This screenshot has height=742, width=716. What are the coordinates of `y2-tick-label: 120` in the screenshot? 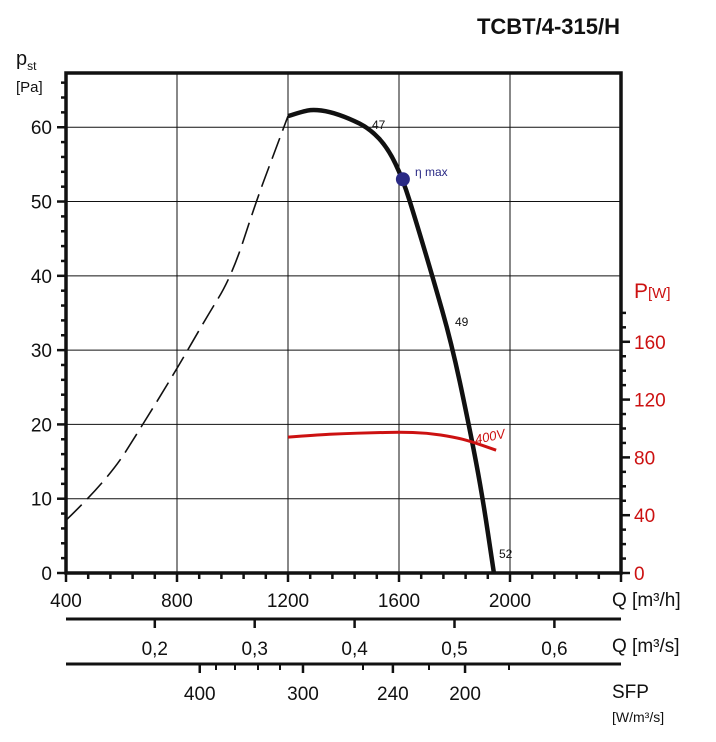 It's located at (650, 401).